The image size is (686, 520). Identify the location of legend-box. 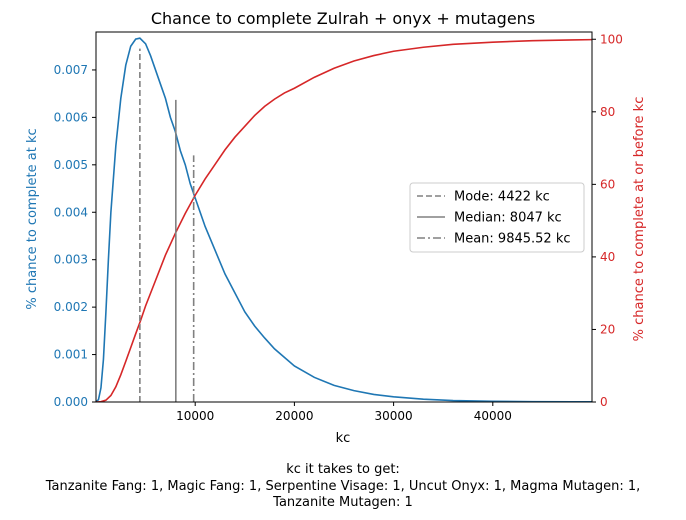
(497, 217).